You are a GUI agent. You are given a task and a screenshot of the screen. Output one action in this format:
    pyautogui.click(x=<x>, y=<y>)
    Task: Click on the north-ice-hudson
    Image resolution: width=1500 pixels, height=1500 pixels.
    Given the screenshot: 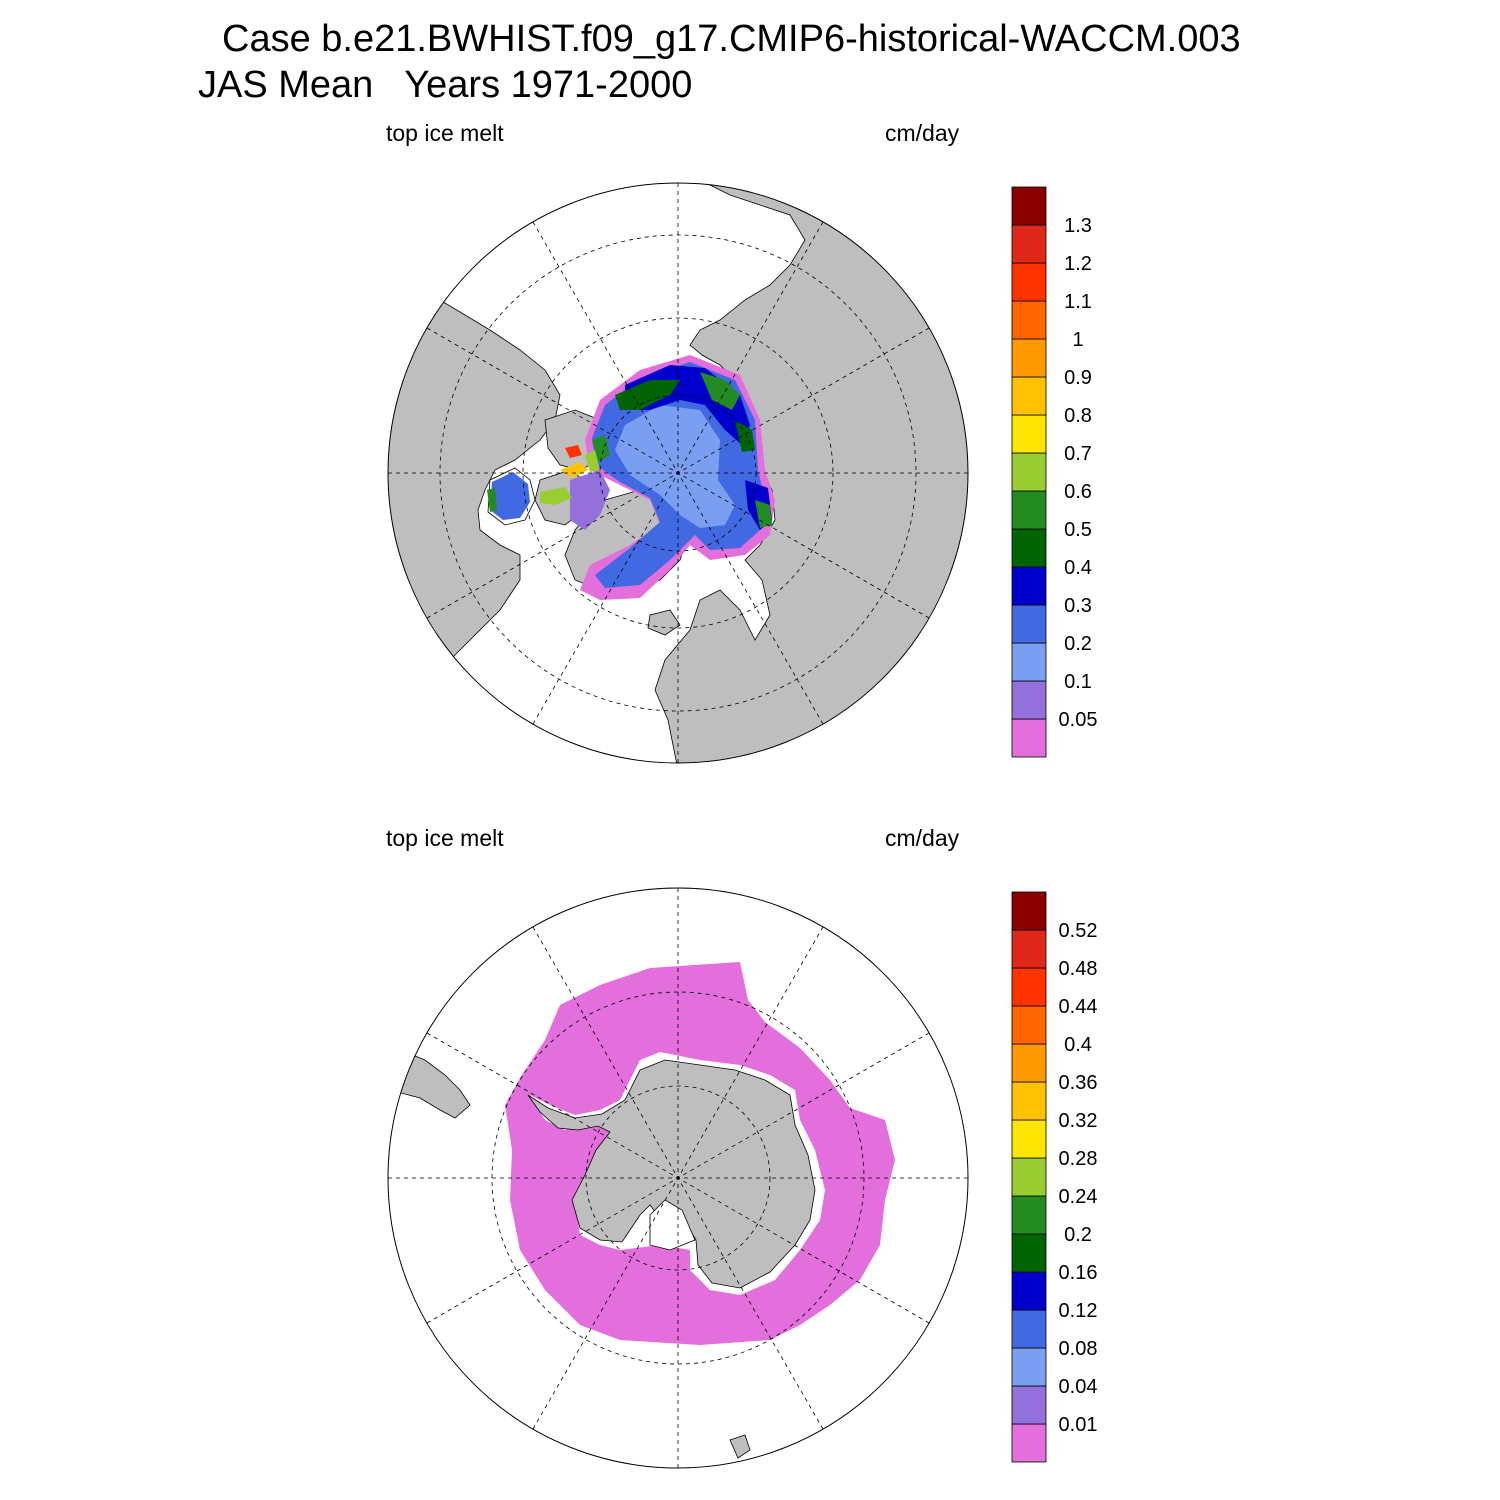 What is the action you would take?
    pyautogui.click(x=510, y=496)
    